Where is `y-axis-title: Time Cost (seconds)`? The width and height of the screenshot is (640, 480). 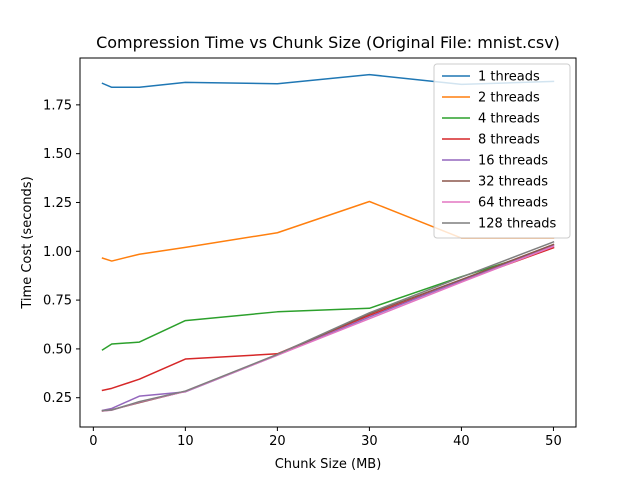
y-axis-title: Time Cost (seconds) is located at coordinates (27, 242).